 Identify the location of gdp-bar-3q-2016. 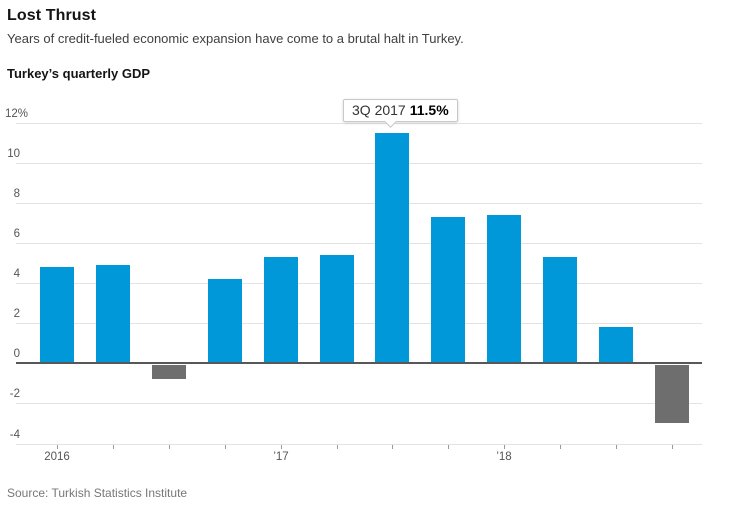
(169, 372).